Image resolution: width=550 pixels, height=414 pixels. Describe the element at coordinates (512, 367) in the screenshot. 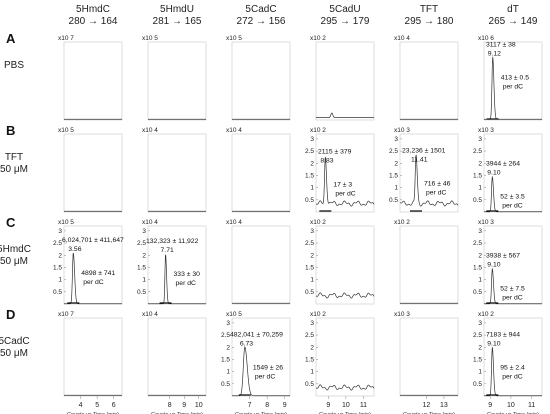

I see `per-dc-value-label: 95 ± 2.4` at that location.